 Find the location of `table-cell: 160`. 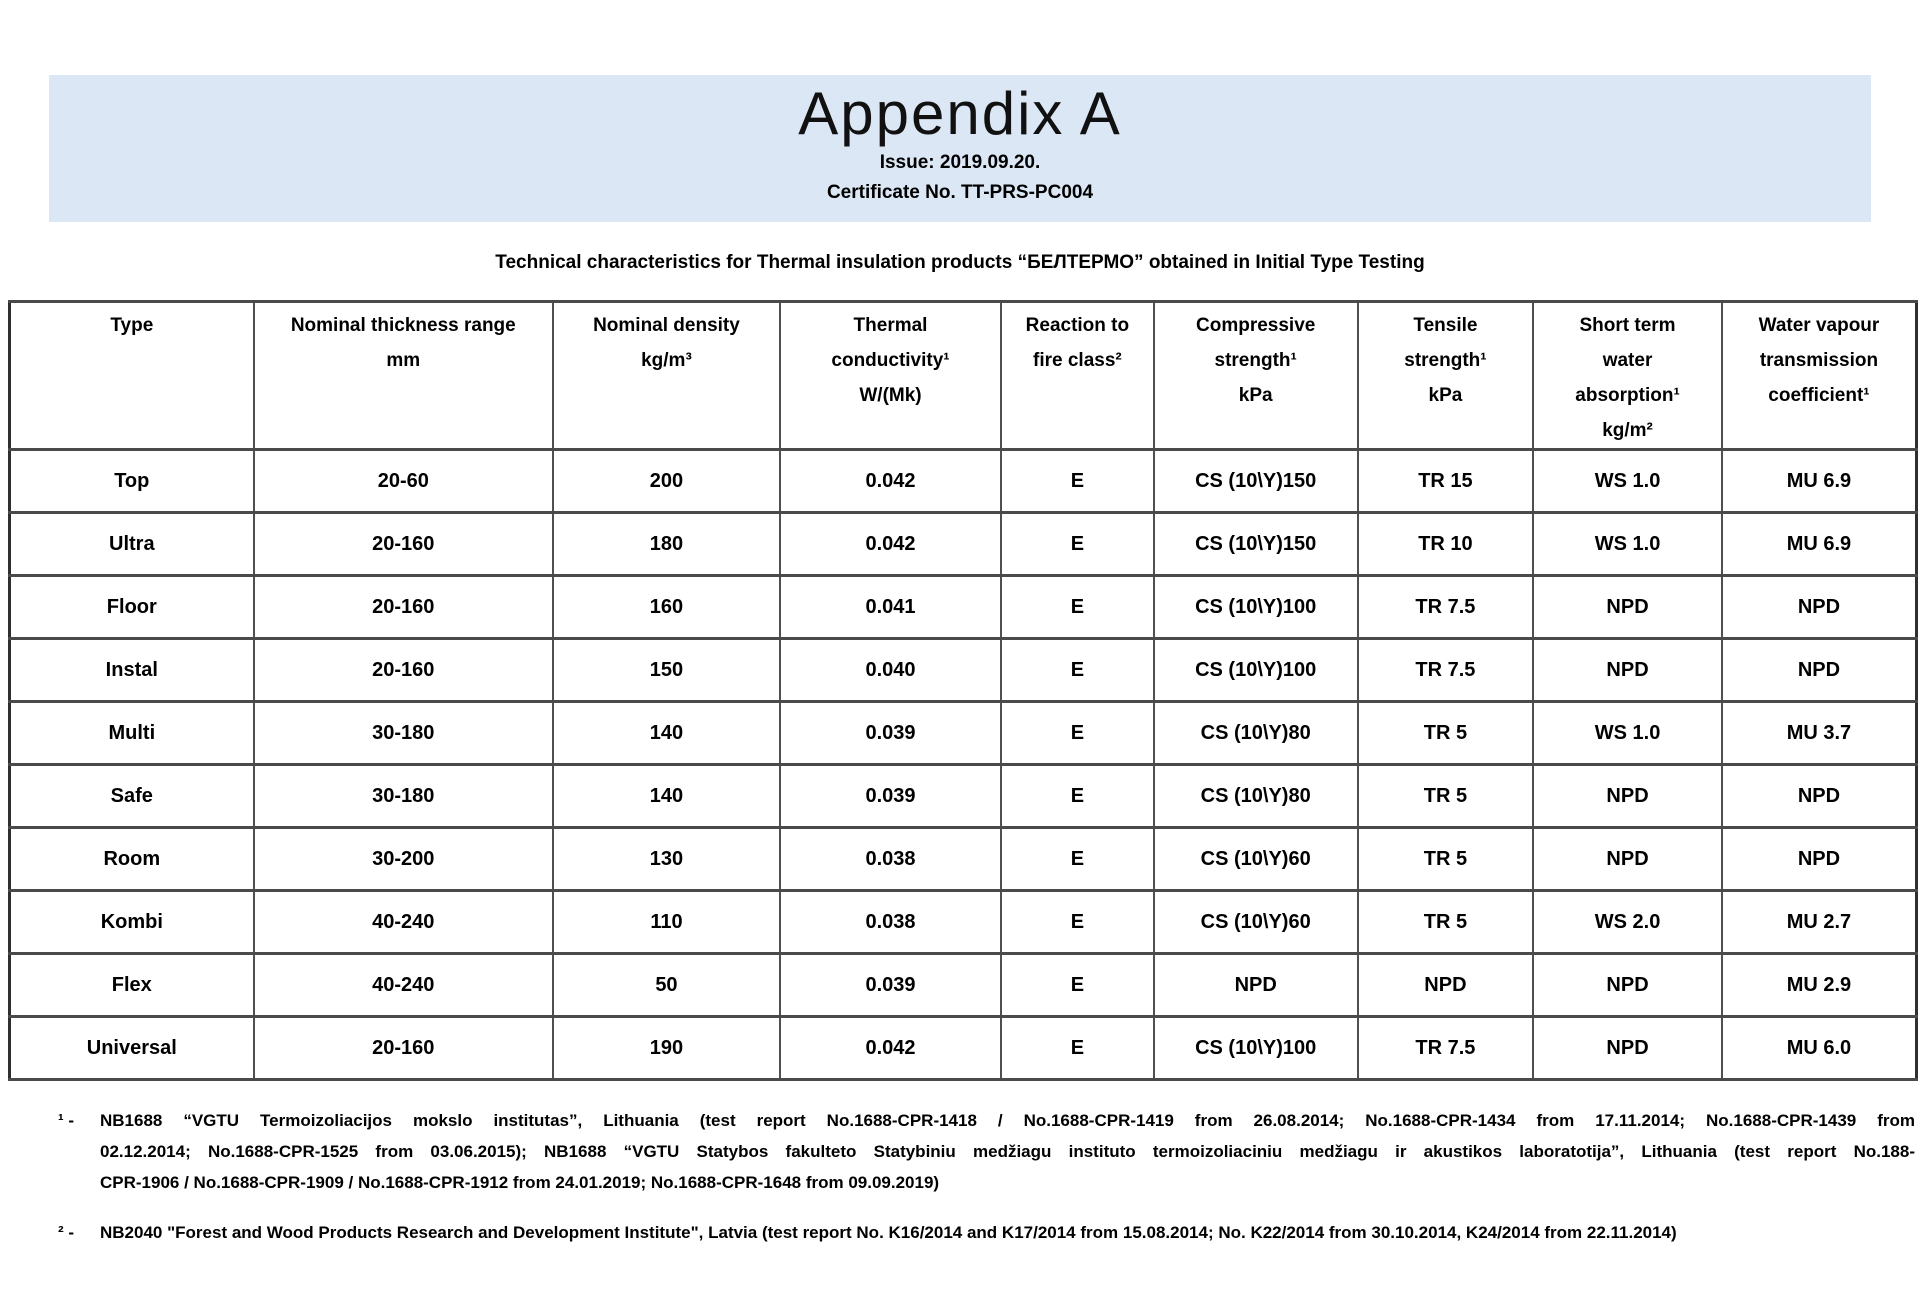

table-cell: 160 is located at coordinates (666, 607).